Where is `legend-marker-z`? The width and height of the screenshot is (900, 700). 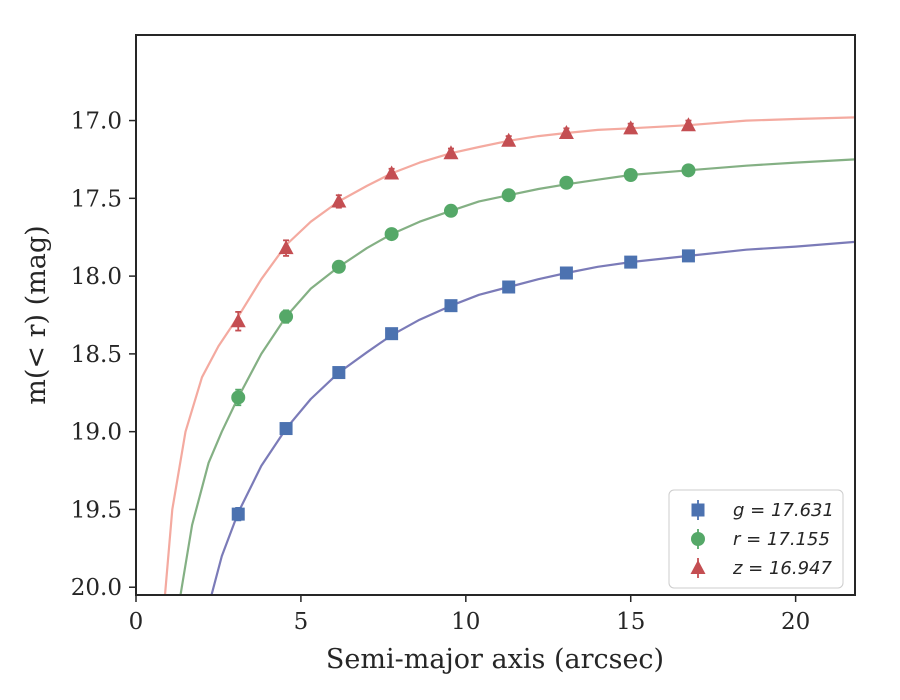 legend-marker-z is located at coordinates (698, 567).